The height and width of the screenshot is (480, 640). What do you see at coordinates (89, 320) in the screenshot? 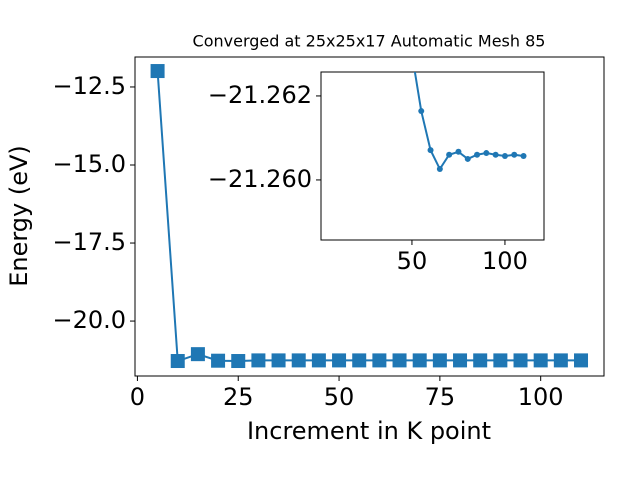
I see `y-tick-label: −20.0` at bounding box center [89, 320].